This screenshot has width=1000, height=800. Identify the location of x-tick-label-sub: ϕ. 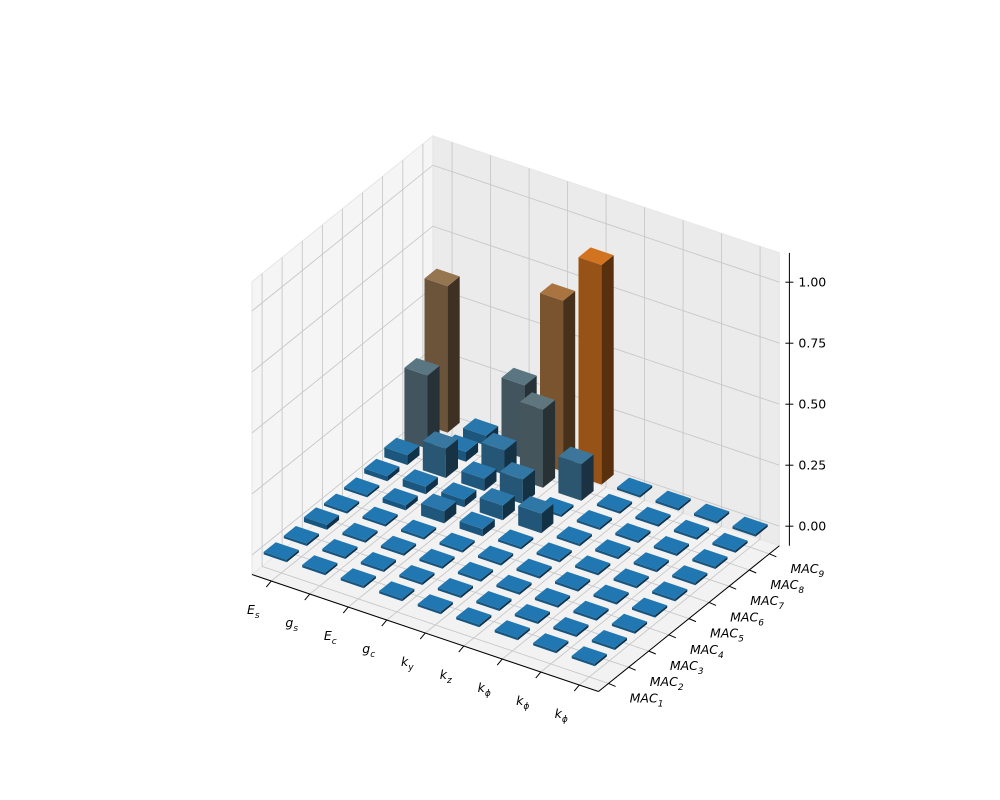
(526, 707).